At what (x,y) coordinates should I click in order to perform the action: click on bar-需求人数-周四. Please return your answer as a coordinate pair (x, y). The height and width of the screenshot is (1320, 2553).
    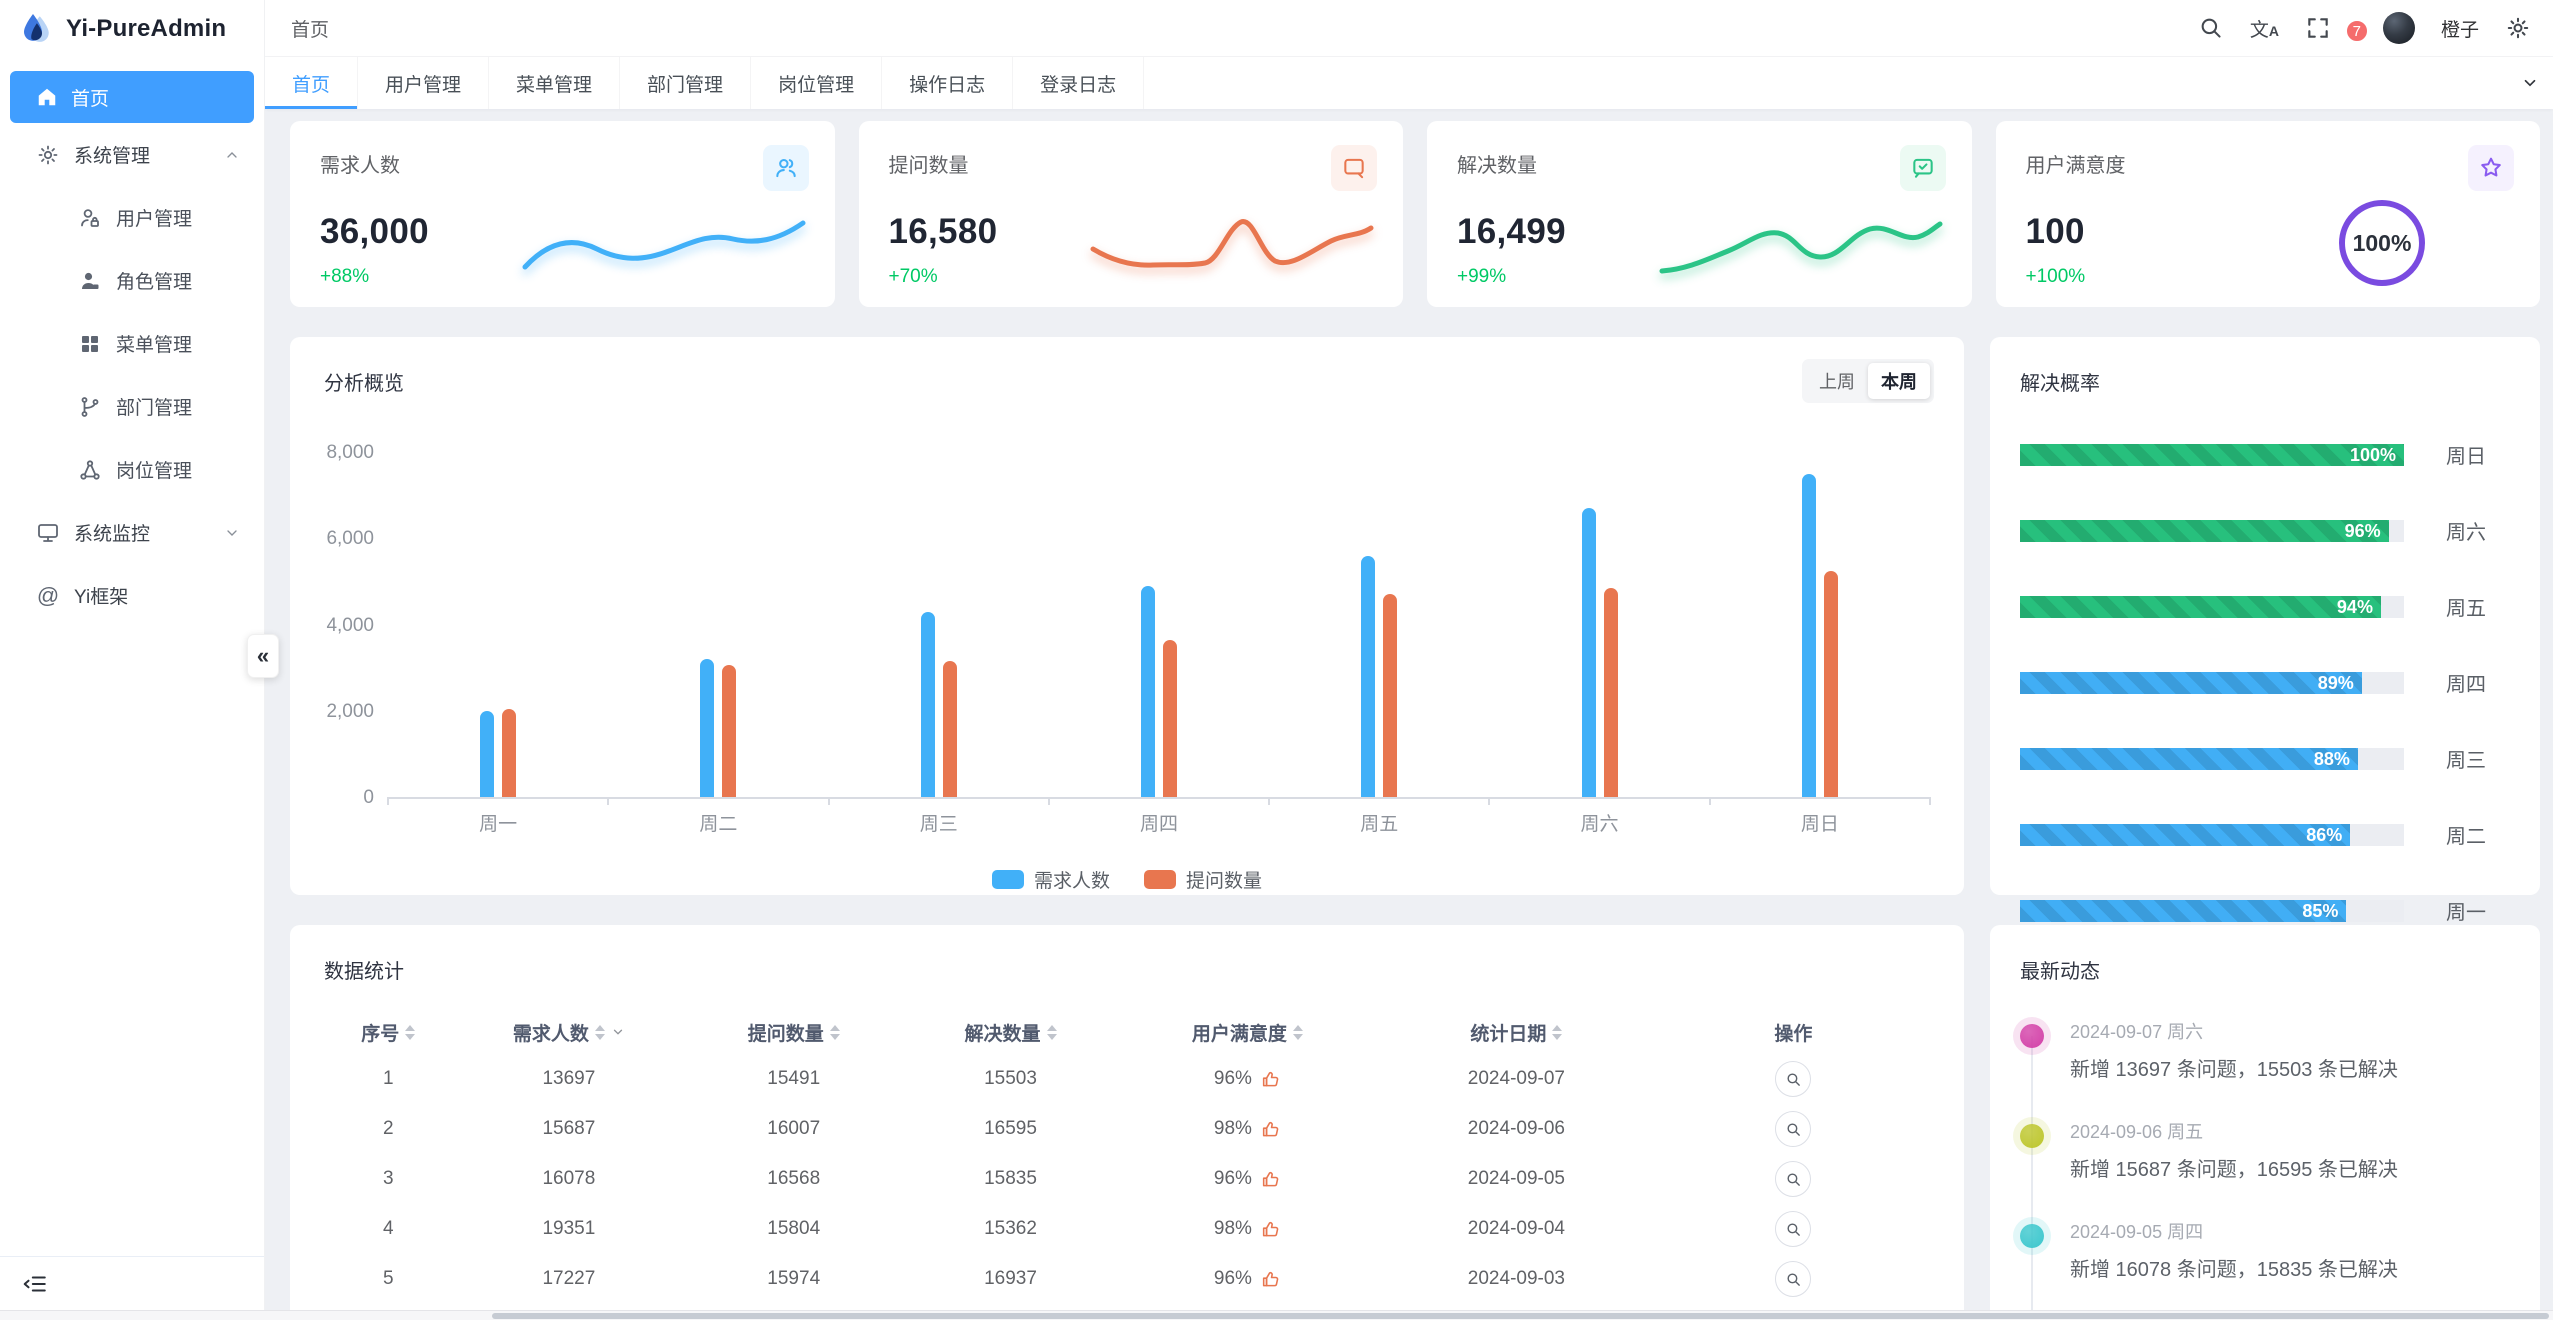
    Looking at the image, I should click on (1147, 691).